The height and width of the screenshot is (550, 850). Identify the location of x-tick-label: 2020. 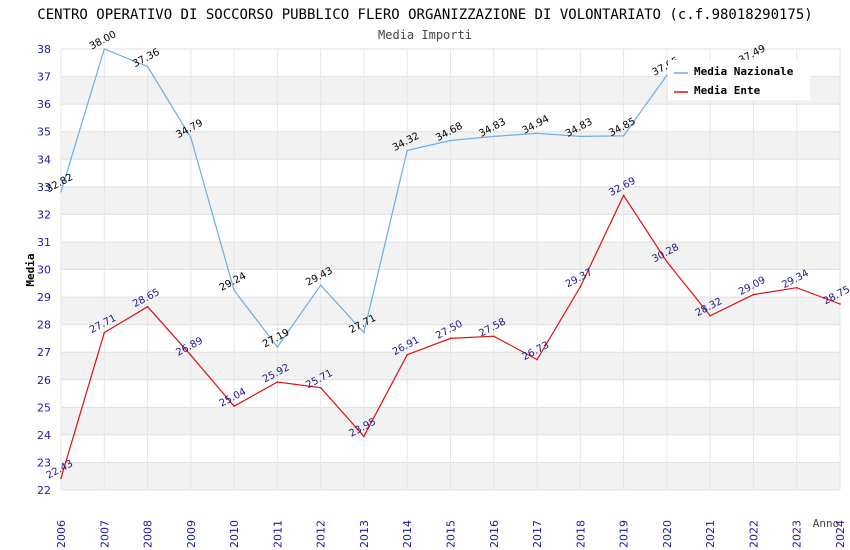
(667, 534).